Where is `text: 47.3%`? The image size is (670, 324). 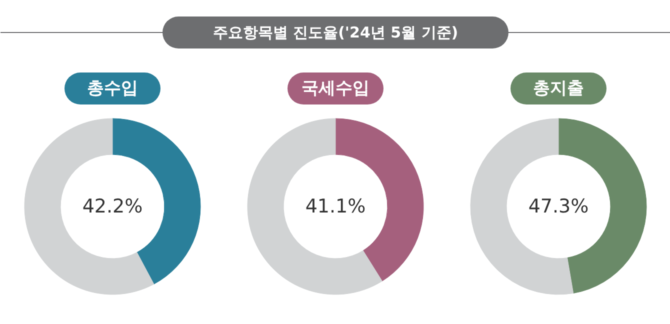
text: 47.3% is located at coordinates (558, 207).